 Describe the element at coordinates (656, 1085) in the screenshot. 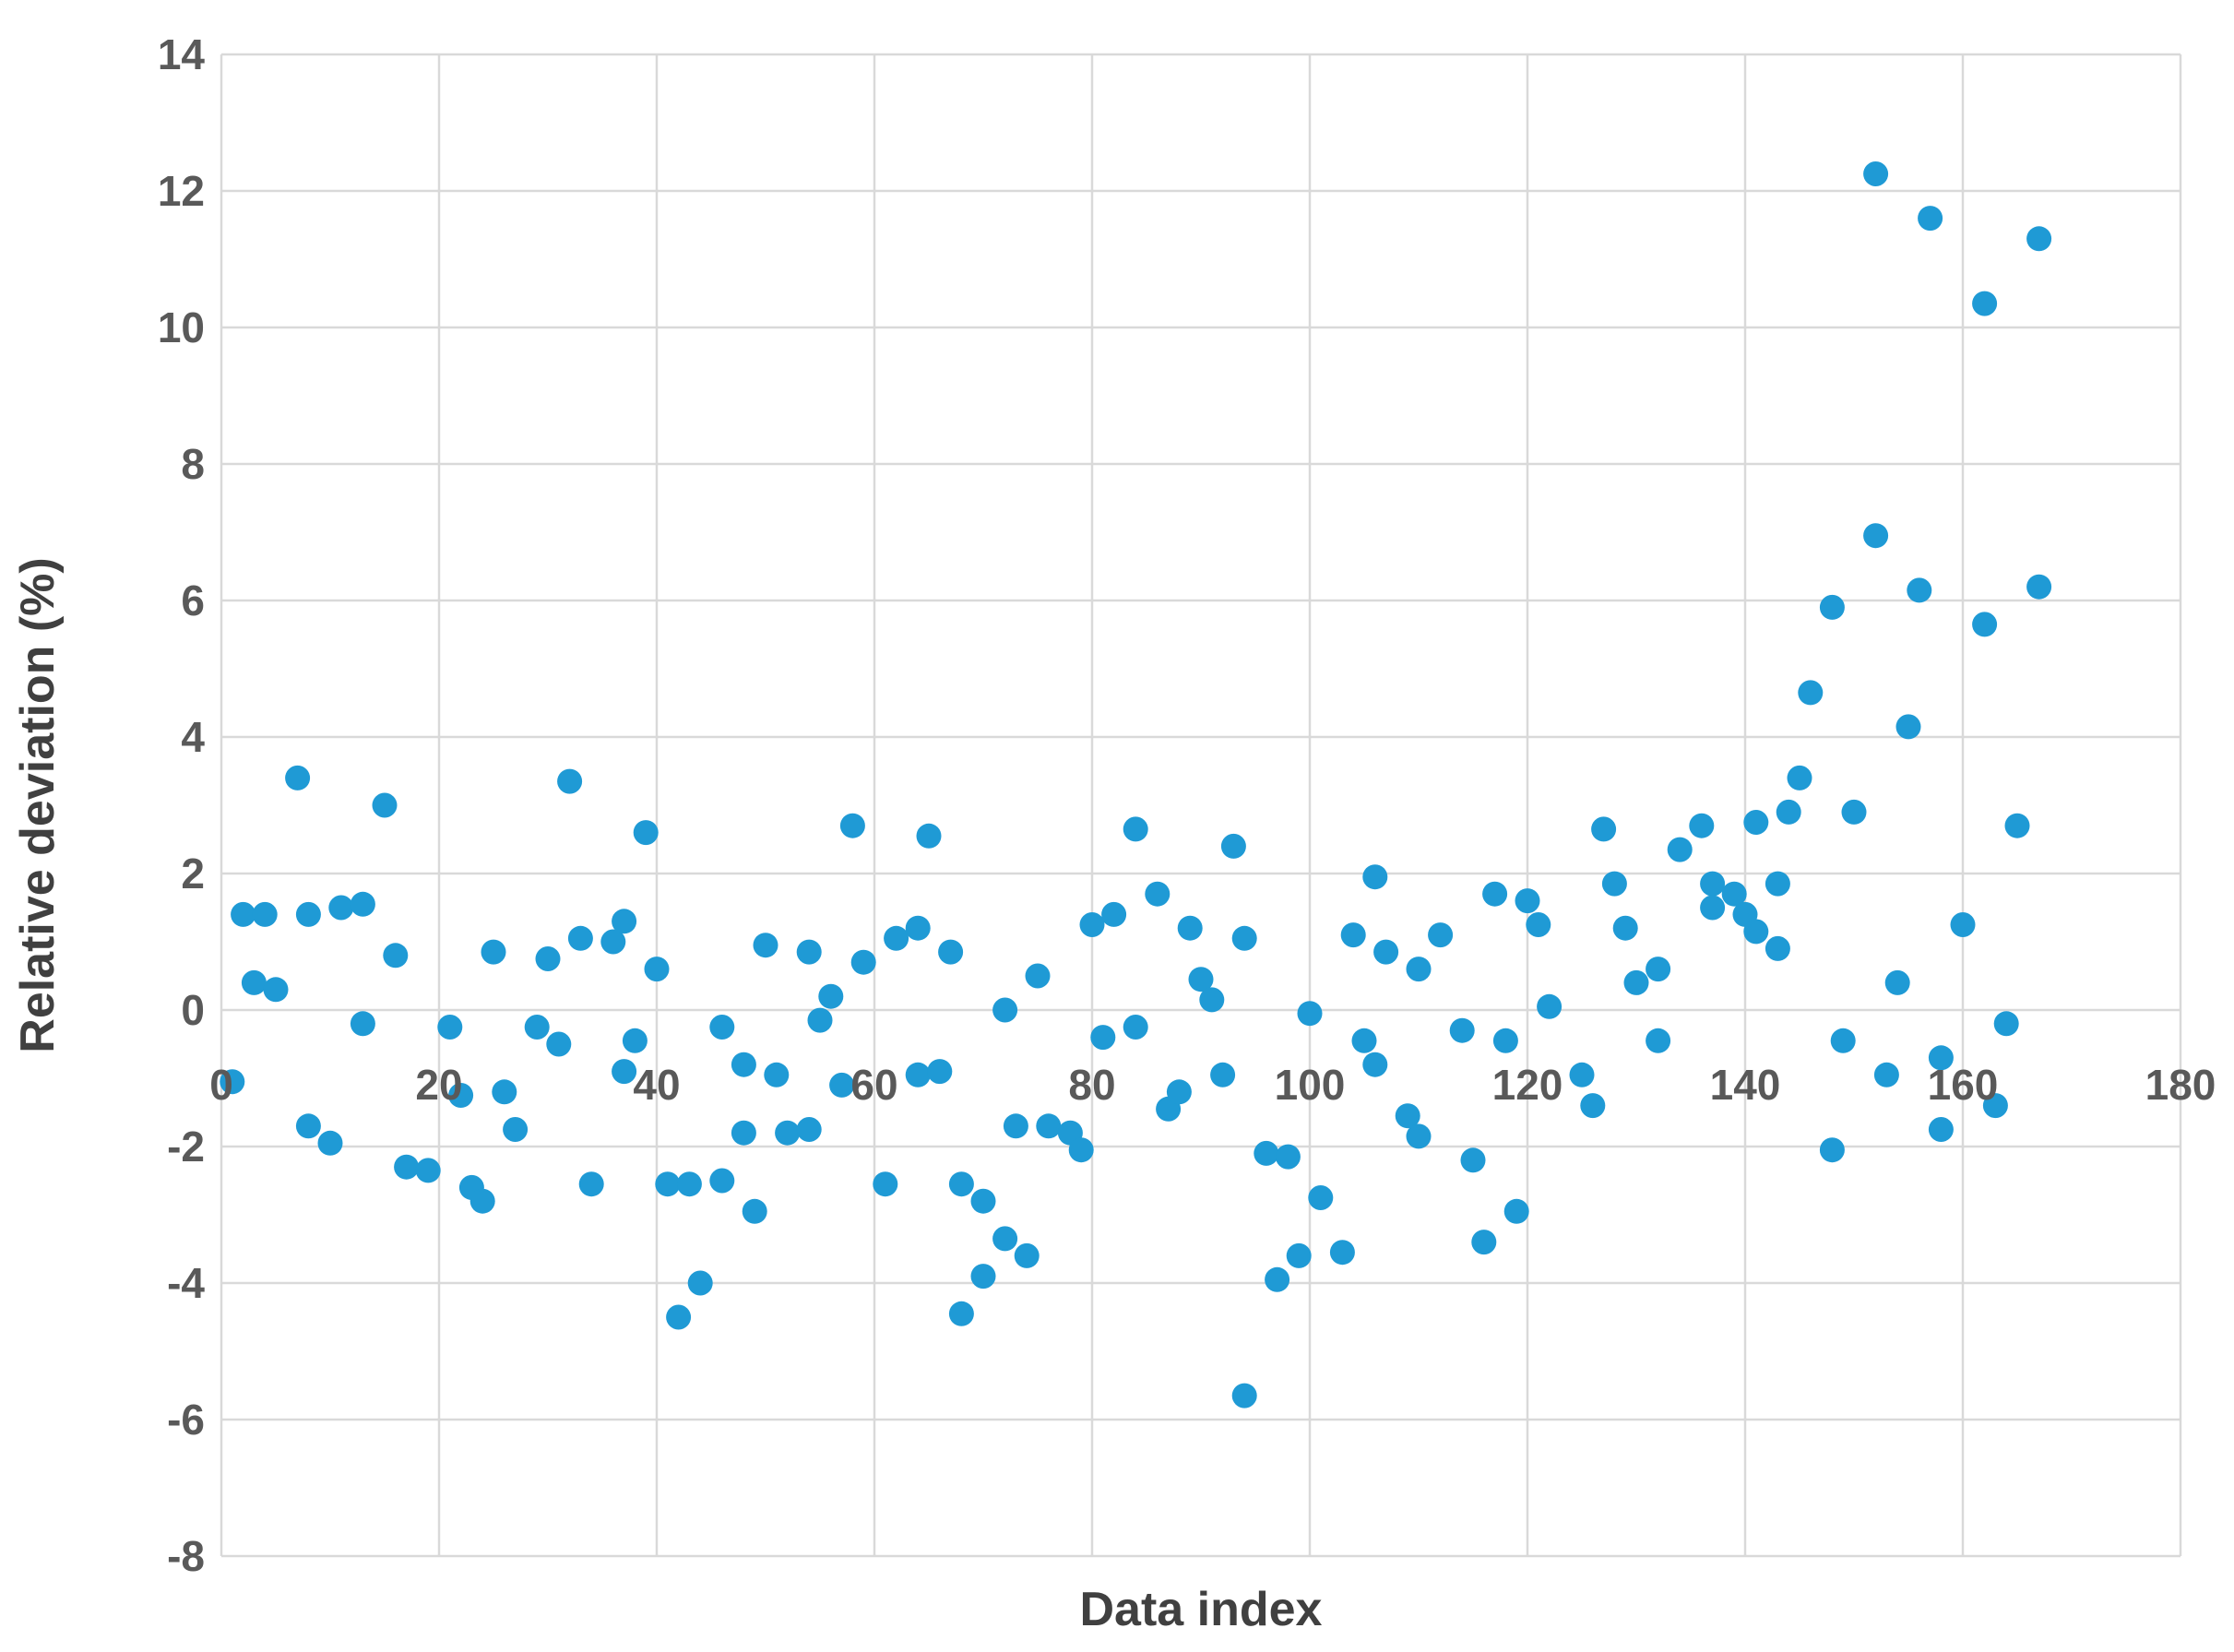

I see `x-tick-label: 40` at that location.